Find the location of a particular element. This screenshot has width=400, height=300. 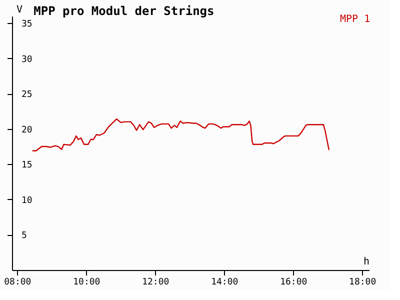

y-axis-title: V is located at coordinates (19, 10).